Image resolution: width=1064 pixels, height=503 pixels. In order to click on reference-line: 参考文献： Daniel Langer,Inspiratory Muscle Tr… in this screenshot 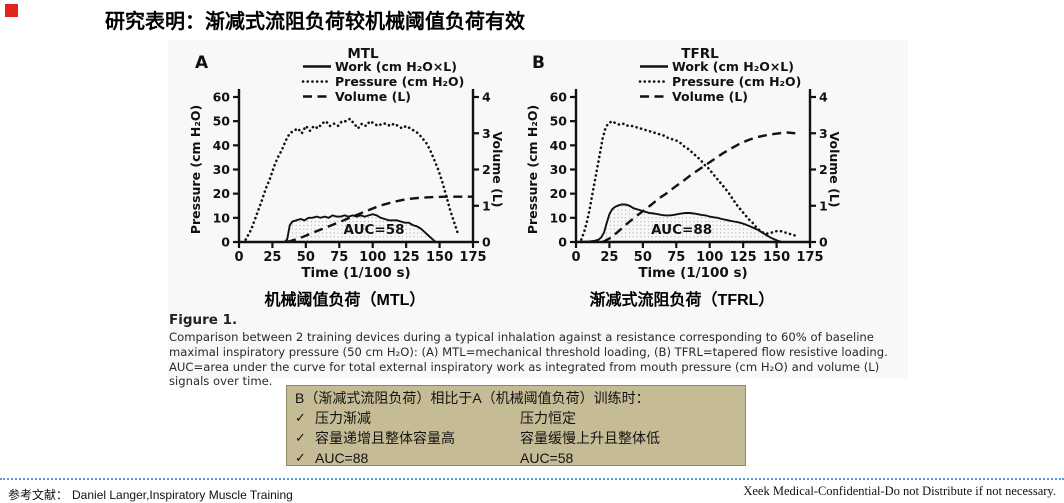, I will do `click(150, 494)`.